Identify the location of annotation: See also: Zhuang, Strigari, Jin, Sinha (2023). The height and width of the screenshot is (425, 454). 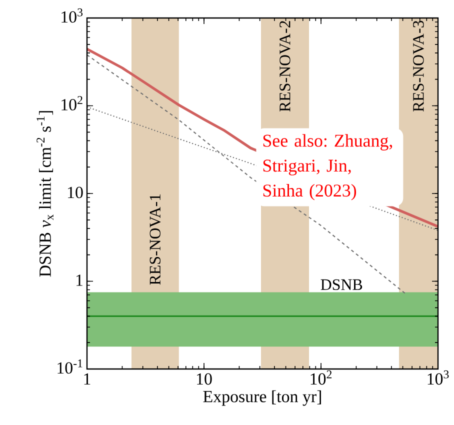
(327, 167).